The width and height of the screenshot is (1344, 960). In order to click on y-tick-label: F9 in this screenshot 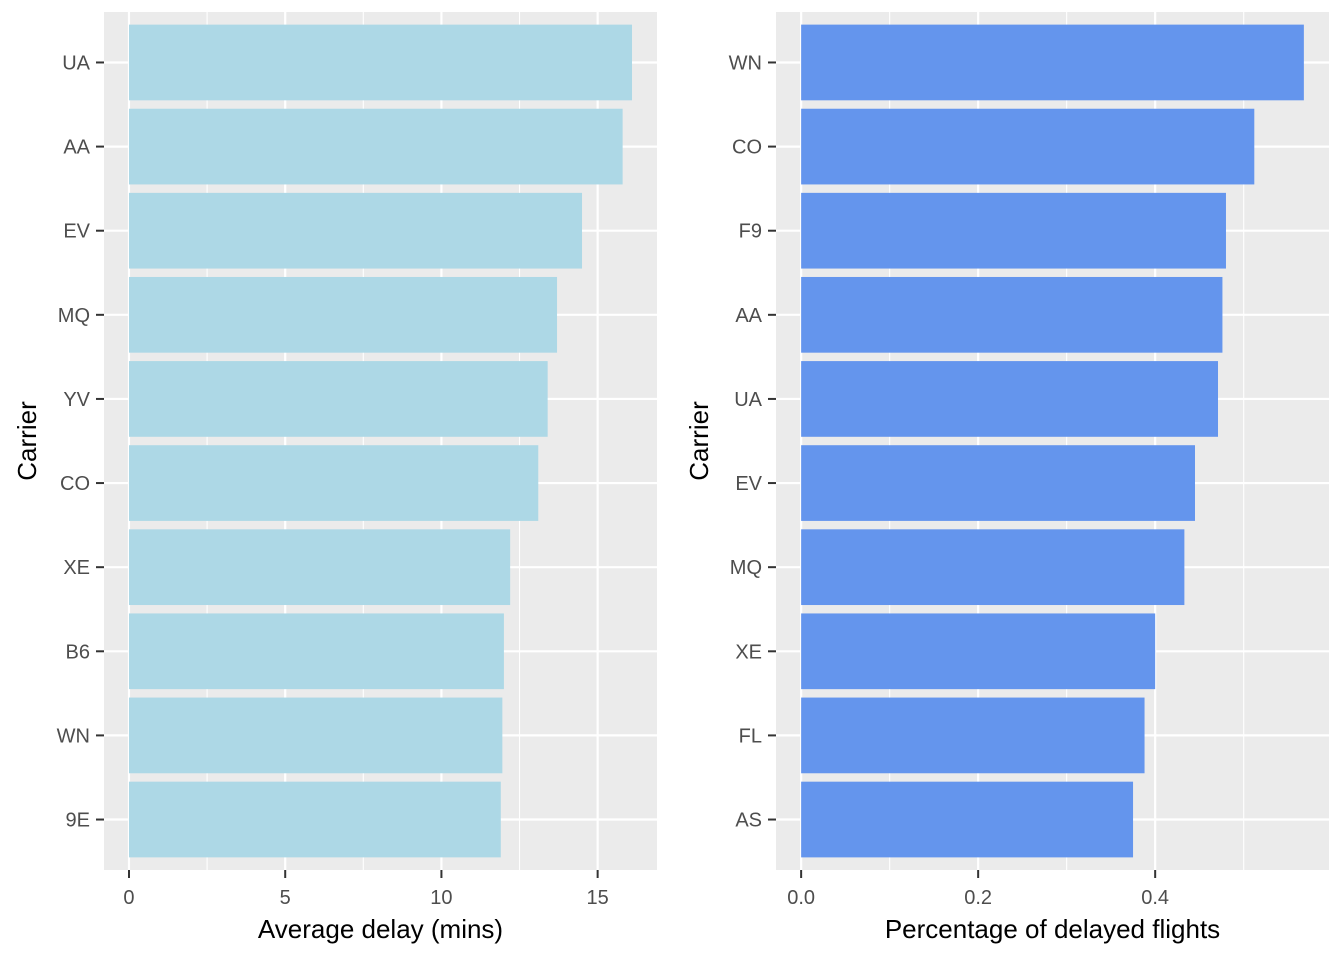, I will do `click(750, 232)`.